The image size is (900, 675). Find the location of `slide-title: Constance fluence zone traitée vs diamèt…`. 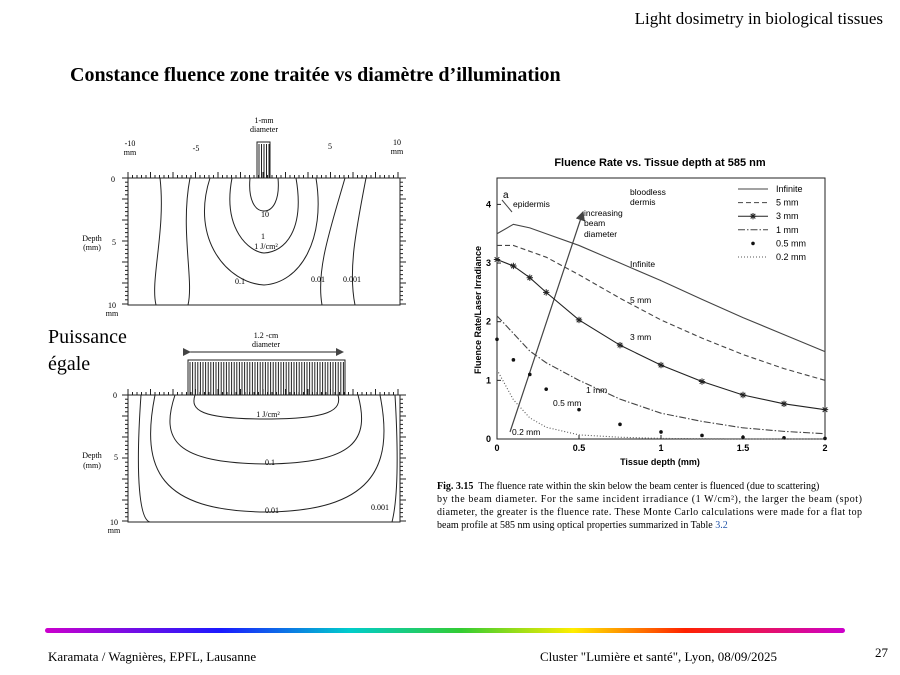

slide-title: Constance fluence zone traitée vs diamèt… is located at coordinates (315, 75).